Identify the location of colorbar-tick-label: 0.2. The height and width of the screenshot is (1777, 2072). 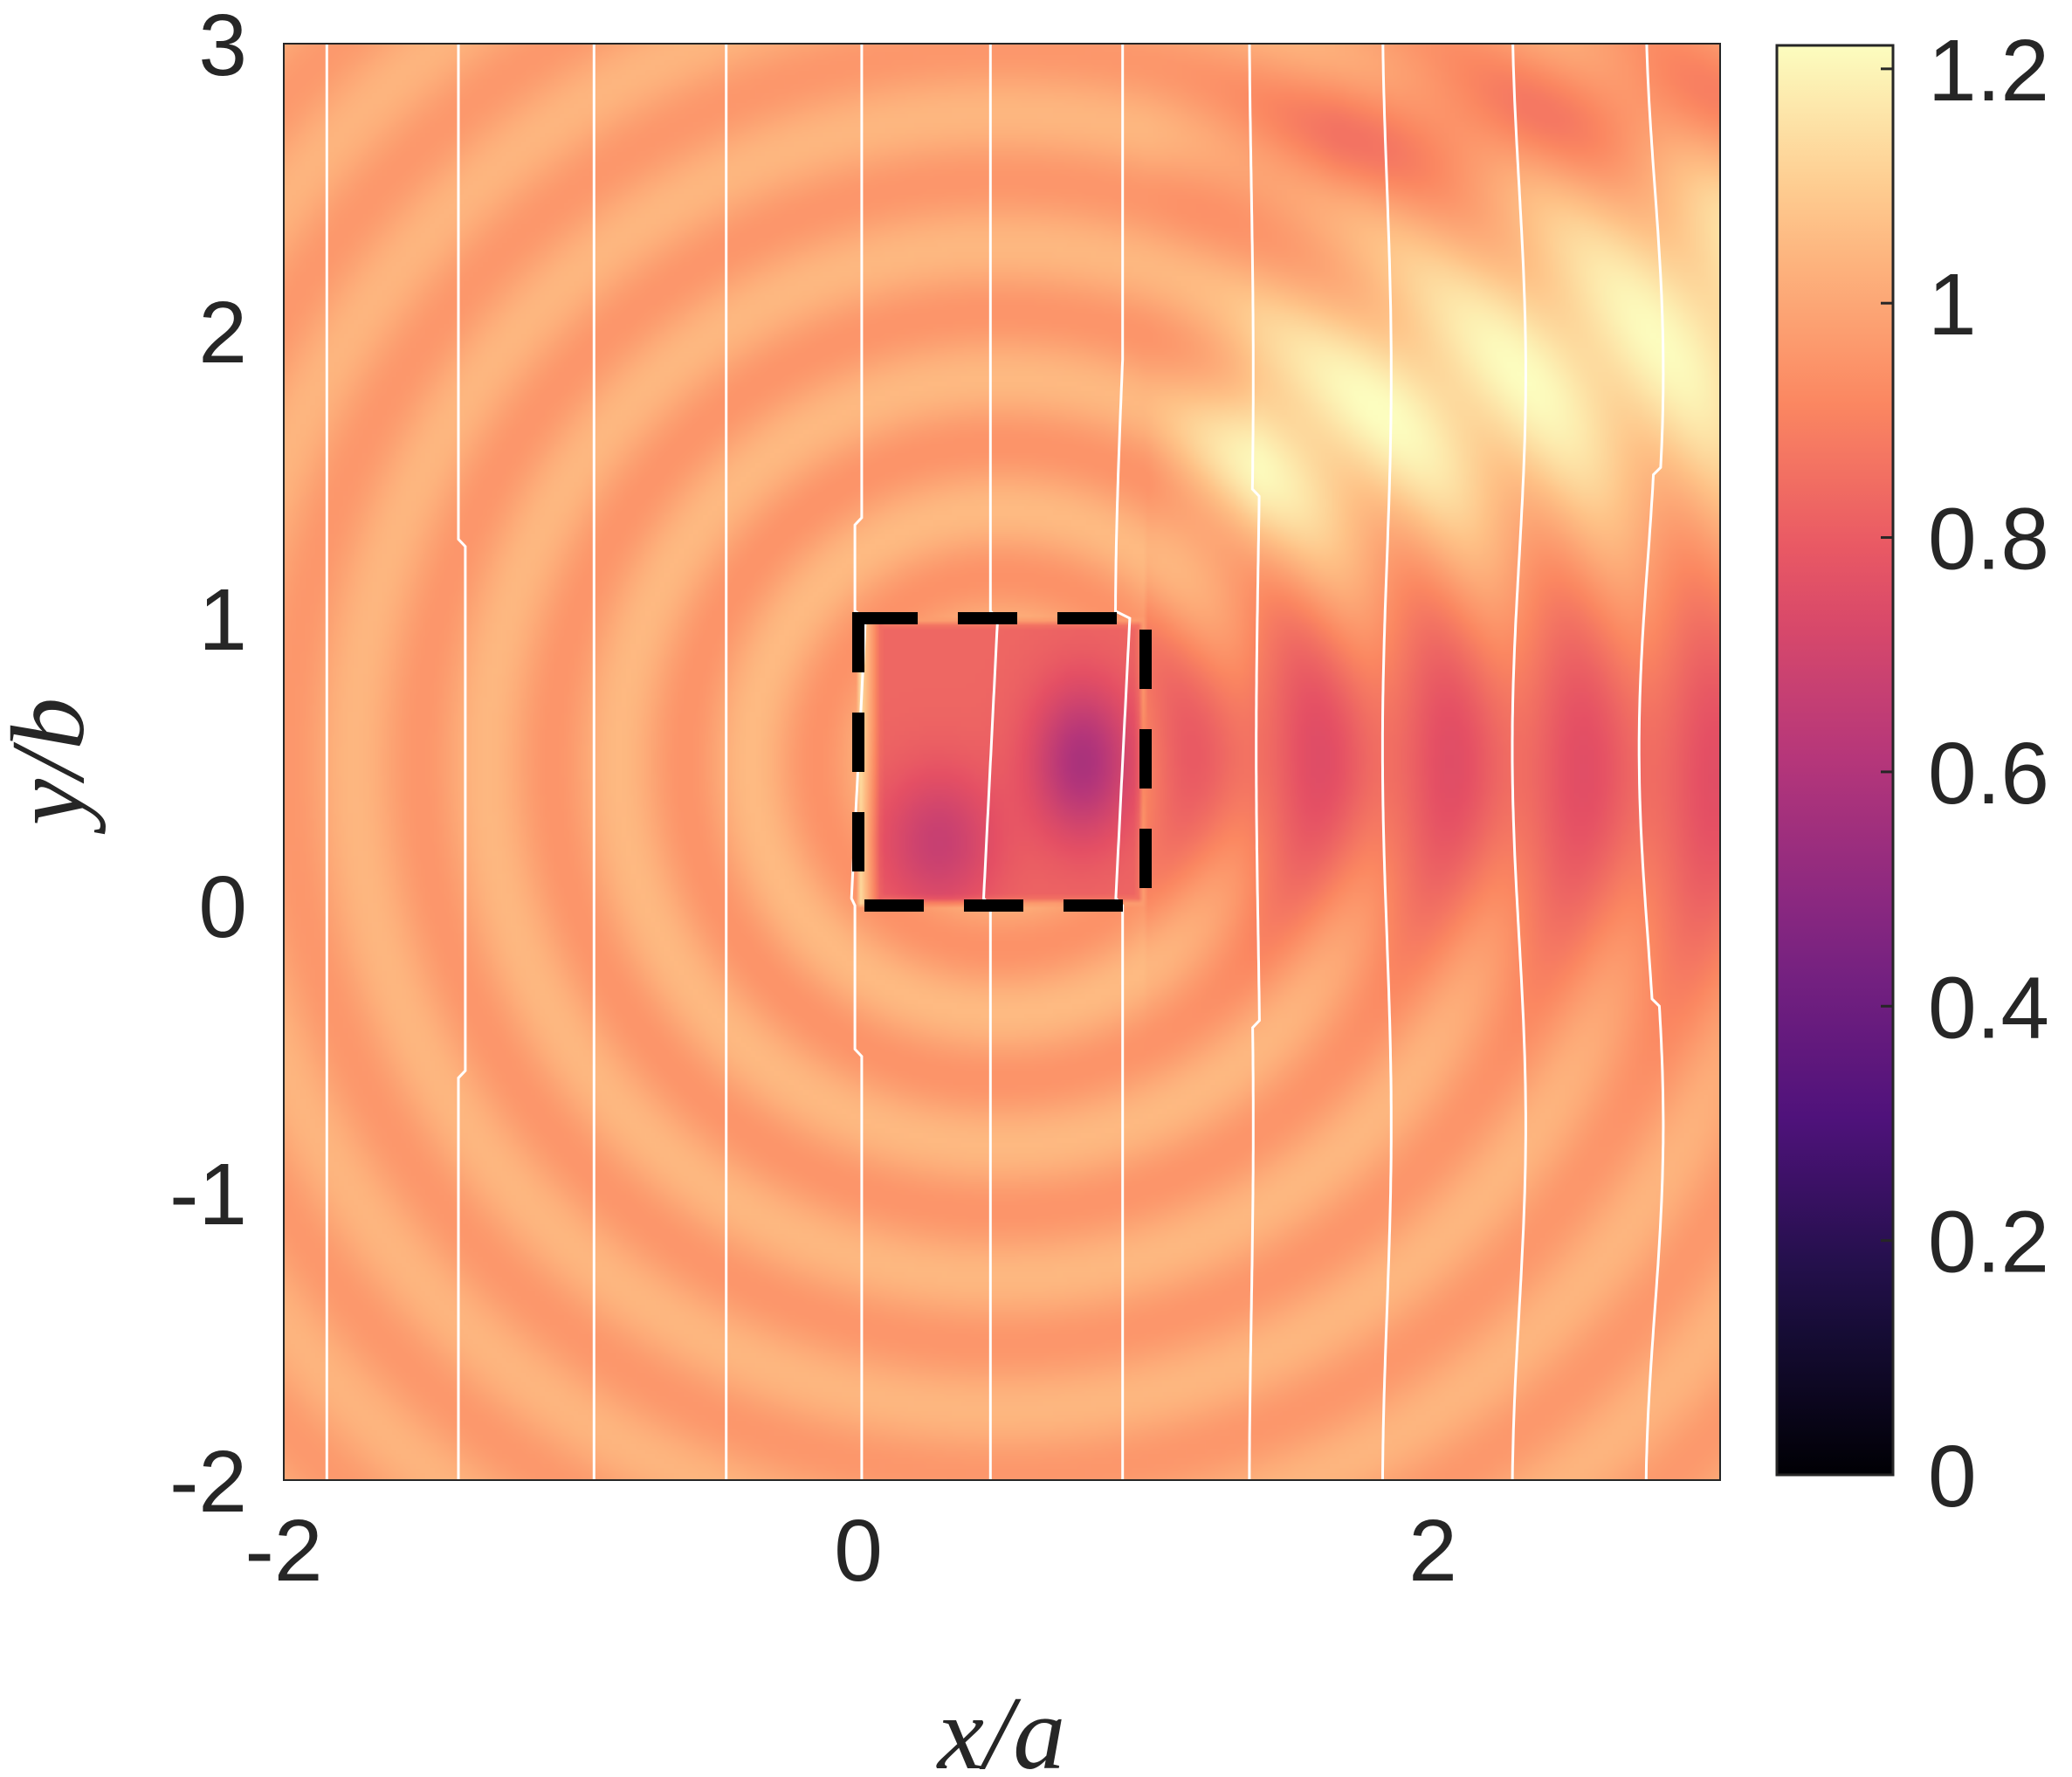
(1988, 1242).